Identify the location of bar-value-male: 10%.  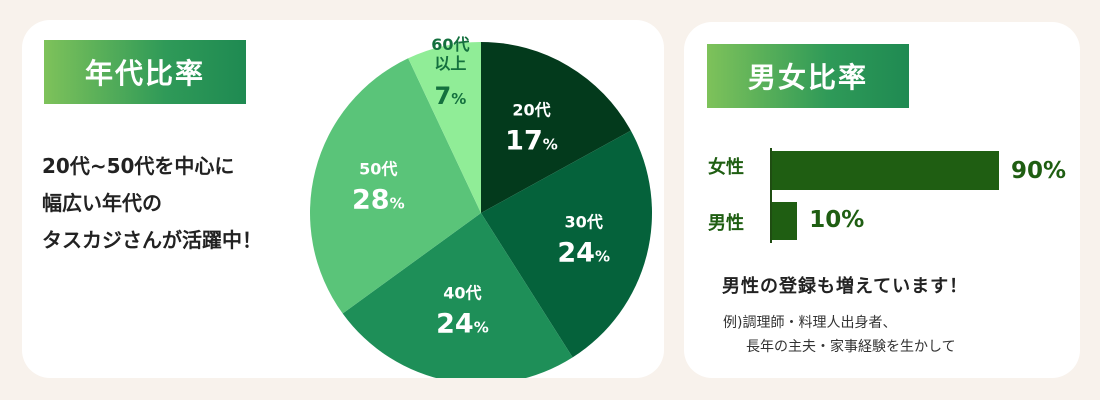
(837, 220).